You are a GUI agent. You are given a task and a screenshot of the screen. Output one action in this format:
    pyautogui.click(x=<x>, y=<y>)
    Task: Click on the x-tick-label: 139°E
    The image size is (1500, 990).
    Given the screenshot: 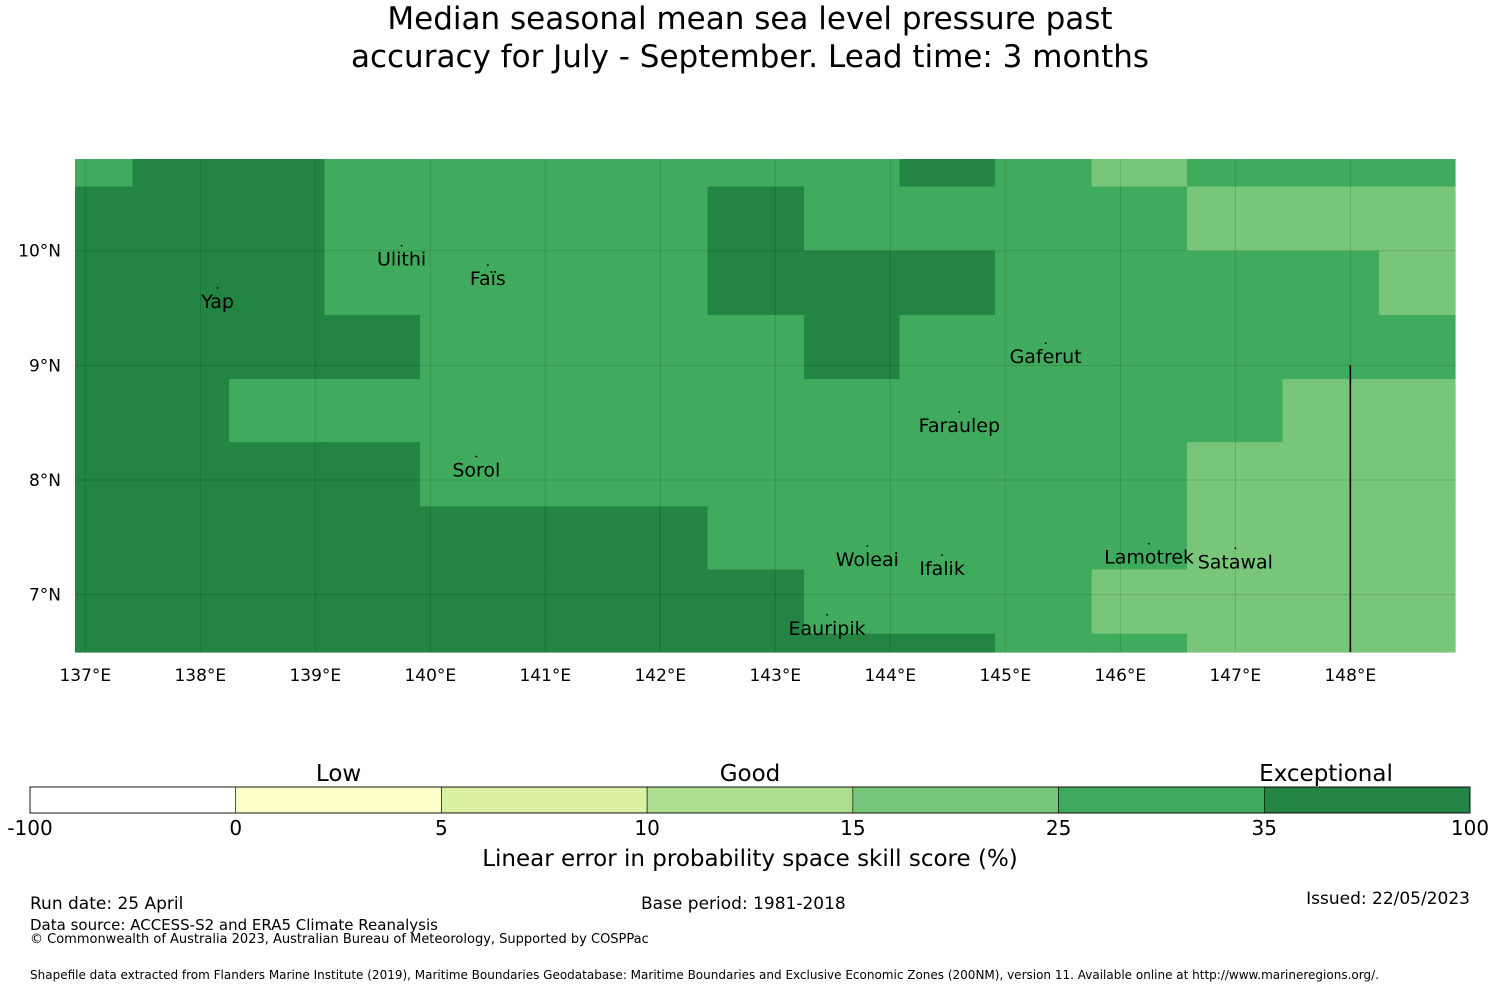 What is the action you would take?
    pyautogui.click(x=315, y=676)
    